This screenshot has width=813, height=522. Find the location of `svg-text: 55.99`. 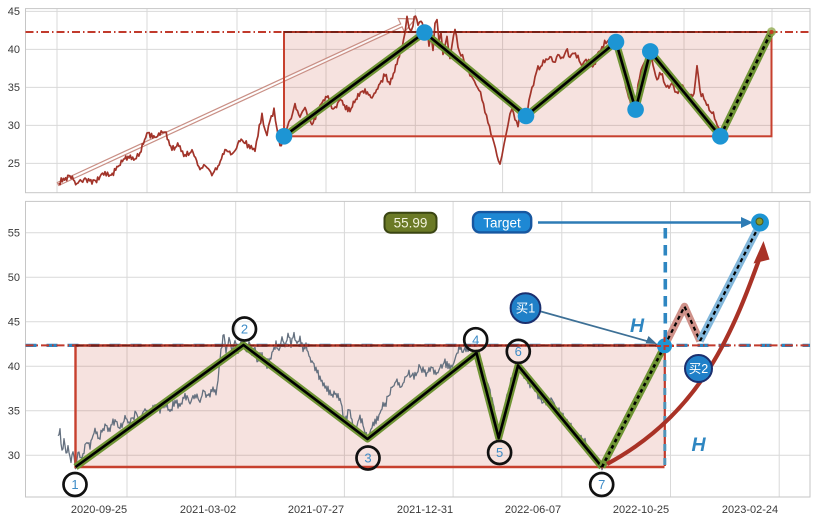

svg-text: 55.99 is located at coordinates (411, 223).